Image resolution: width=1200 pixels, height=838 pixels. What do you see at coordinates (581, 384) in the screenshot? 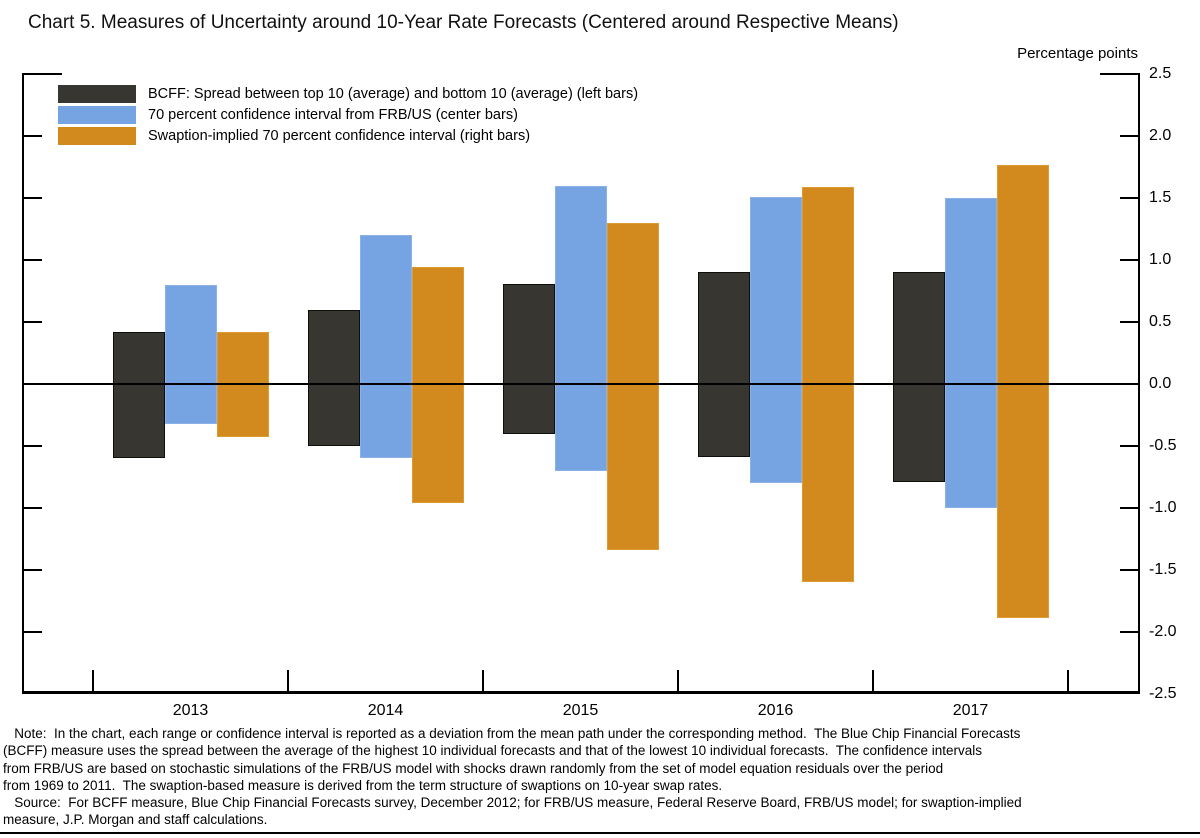
I see `zero-line` at bounding box center [581, 384].